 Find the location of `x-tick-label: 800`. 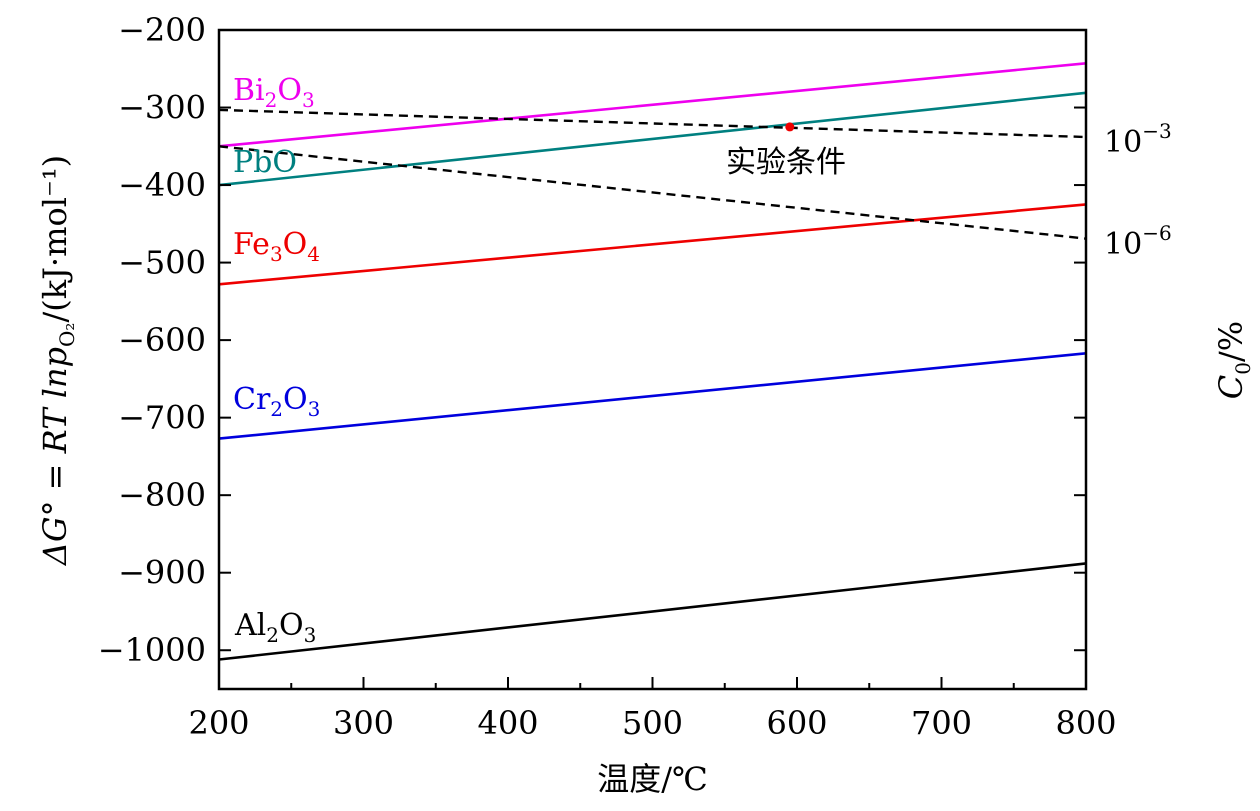

x-tick-label: 800 is located at coordinates (1085, 723).